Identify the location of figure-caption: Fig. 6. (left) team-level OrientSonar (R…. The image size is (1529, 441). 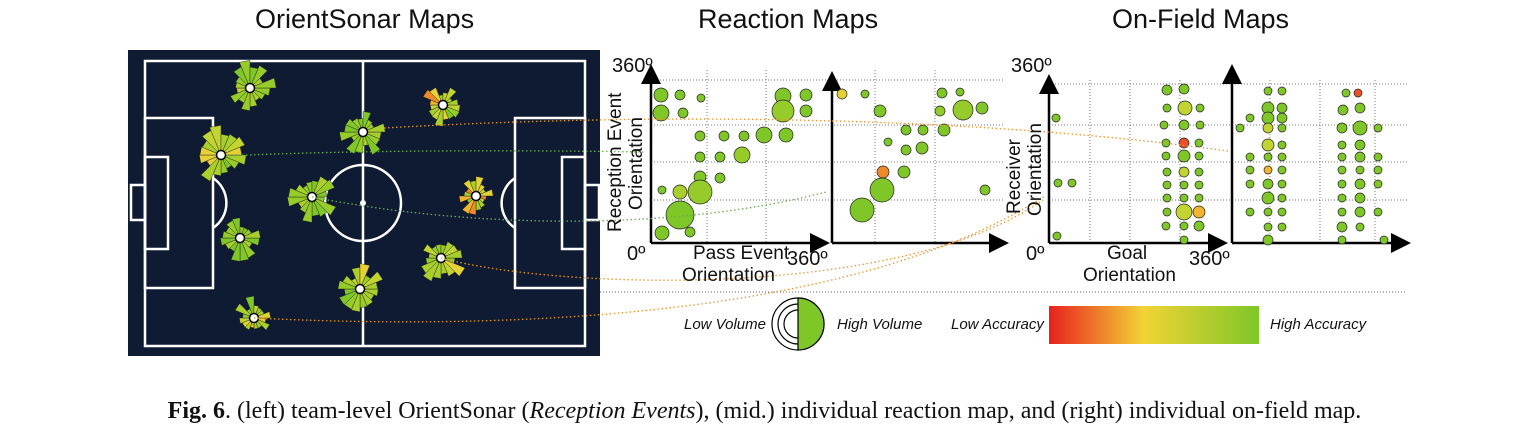
(764, 411).